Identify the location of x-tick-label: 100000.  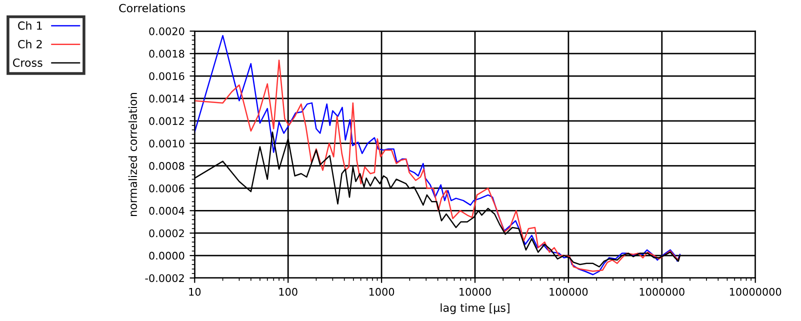
(569, 292).